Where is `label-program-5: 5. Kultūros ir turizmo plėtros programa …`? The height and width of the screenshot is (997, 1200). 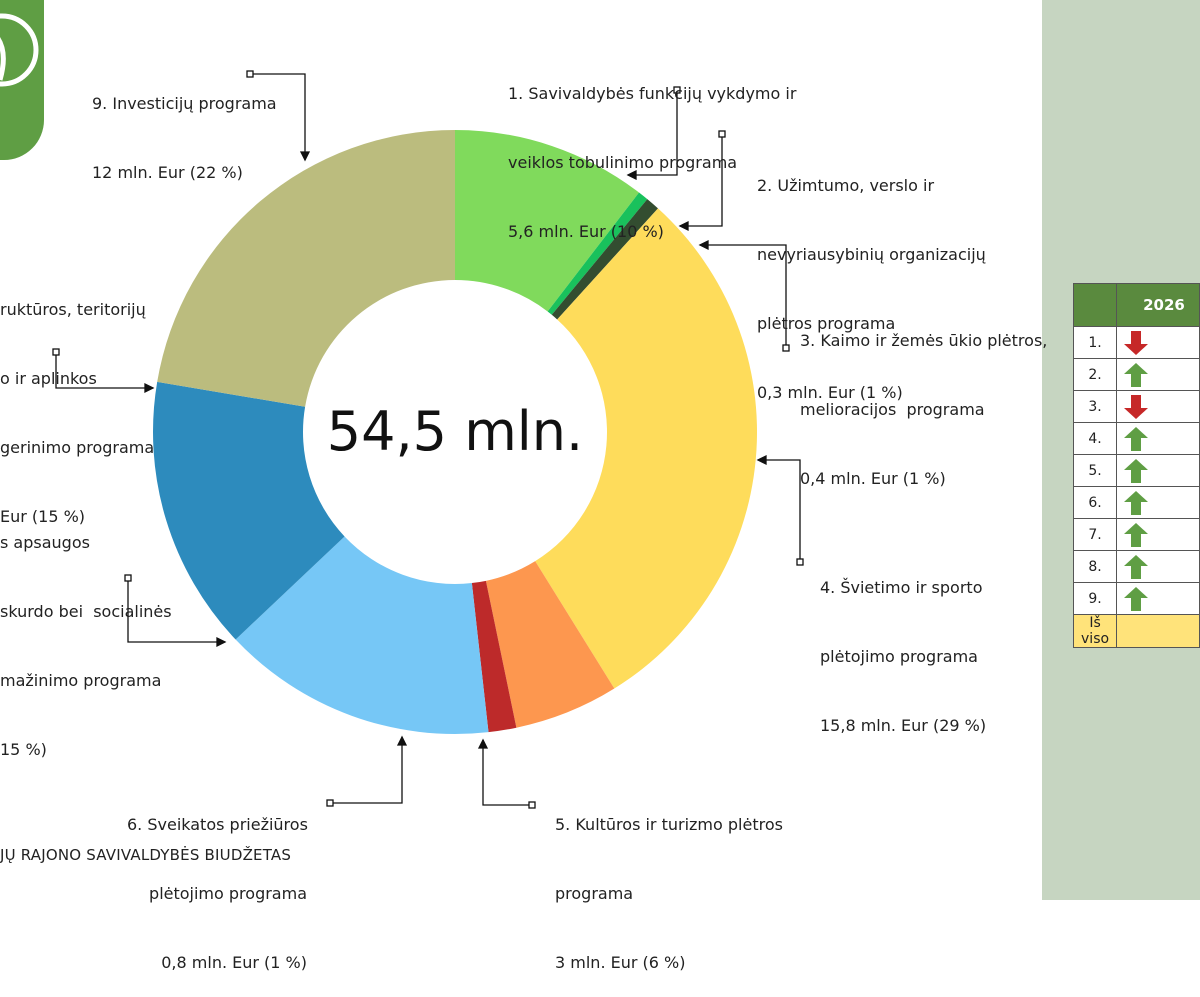 label-program-5: 5. Kultūros ir turizmo plėtros programa … is located at coordinates (669, 893).